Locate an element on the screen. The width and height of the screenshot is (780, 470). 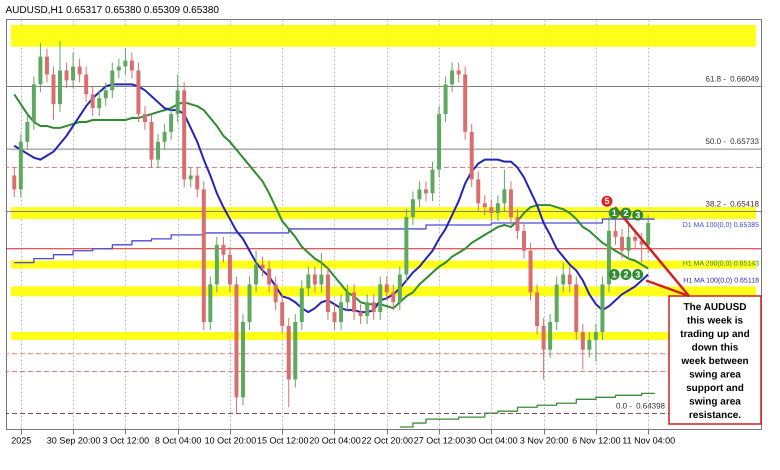
x-tick-label: 11 Nov 04:00 is located at coordinates (649, 441).